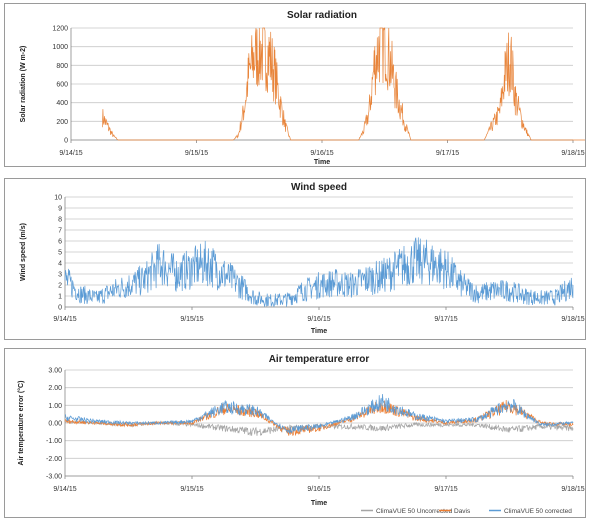  Describe the element at coordinates (319, 272) in the screenshot. I see `series-line-wind` at that location.